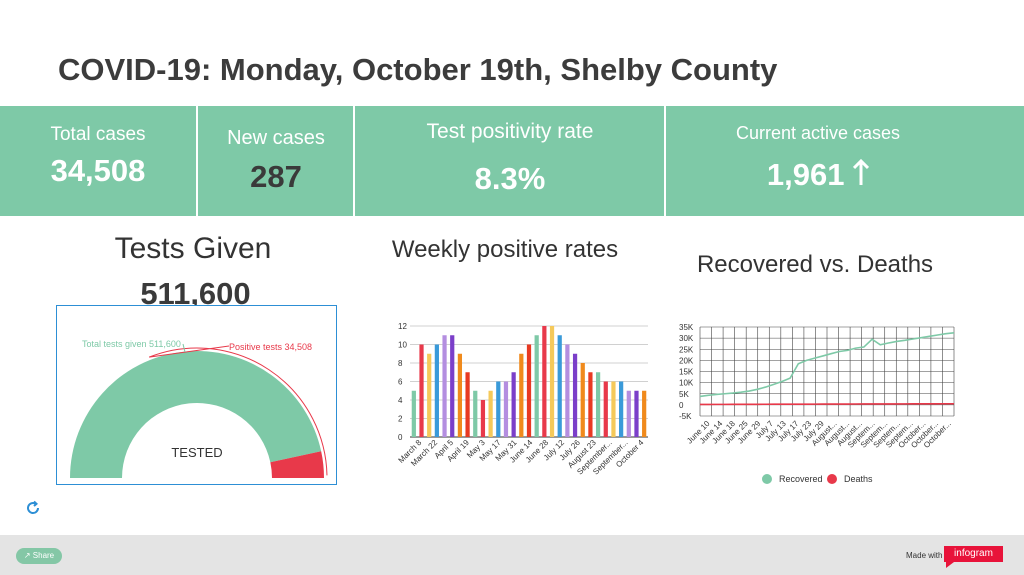 The width and height of the screenshot is (1024, 575). I want to click on stat-new-cases-label: New cases, so click(276, 138).